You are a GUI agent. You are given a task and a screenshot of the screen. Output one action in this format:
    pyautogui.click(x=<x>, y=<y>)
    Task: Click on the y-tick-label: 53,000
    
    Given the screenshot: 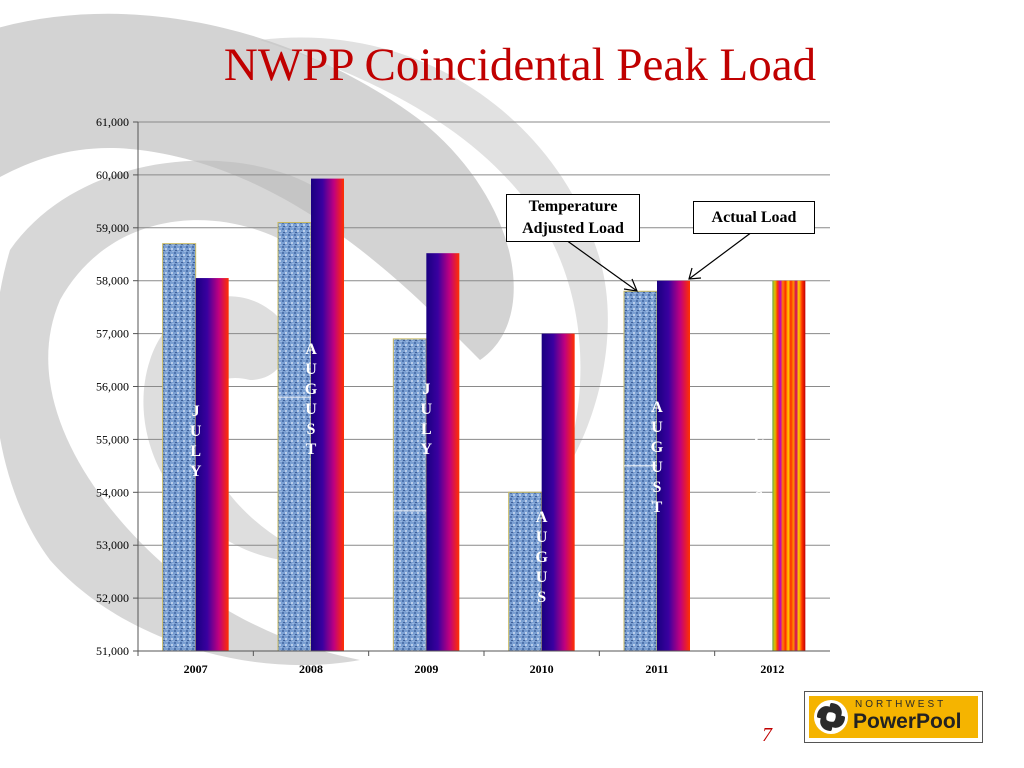 What is the action you would take?
    pyautogui.click(x=112, y=545)
    